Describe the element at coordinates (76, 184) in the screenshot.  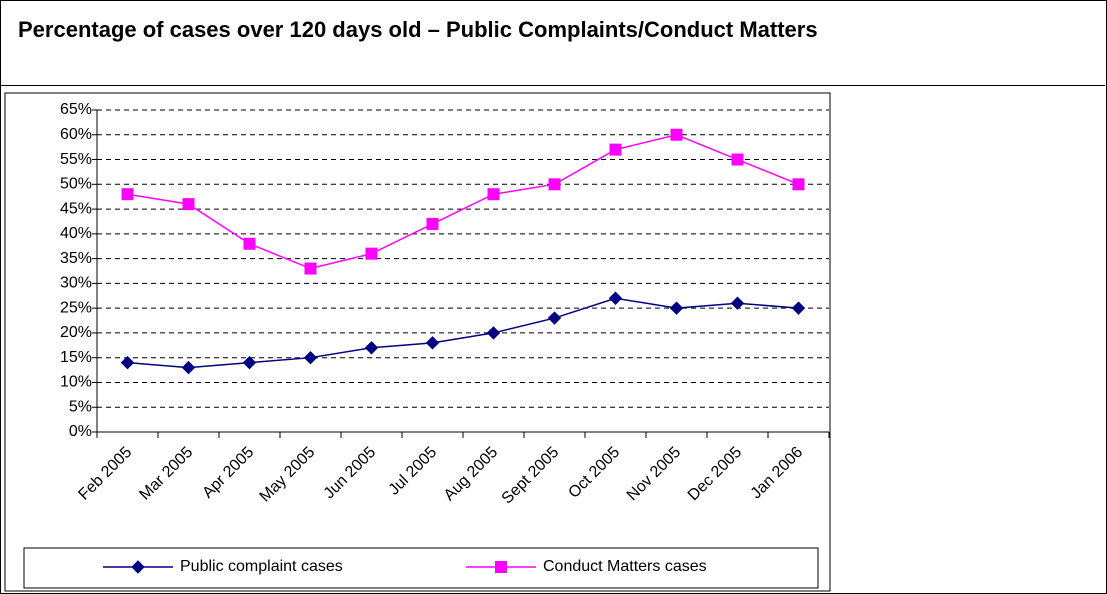
I see `y-tick-label: 50%` at that location.